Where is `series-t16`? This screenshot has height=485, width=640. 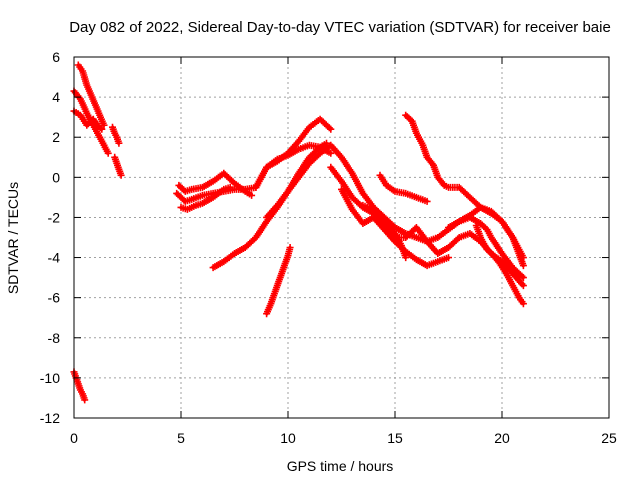
series-t16 is located at coordinates (384, 231).